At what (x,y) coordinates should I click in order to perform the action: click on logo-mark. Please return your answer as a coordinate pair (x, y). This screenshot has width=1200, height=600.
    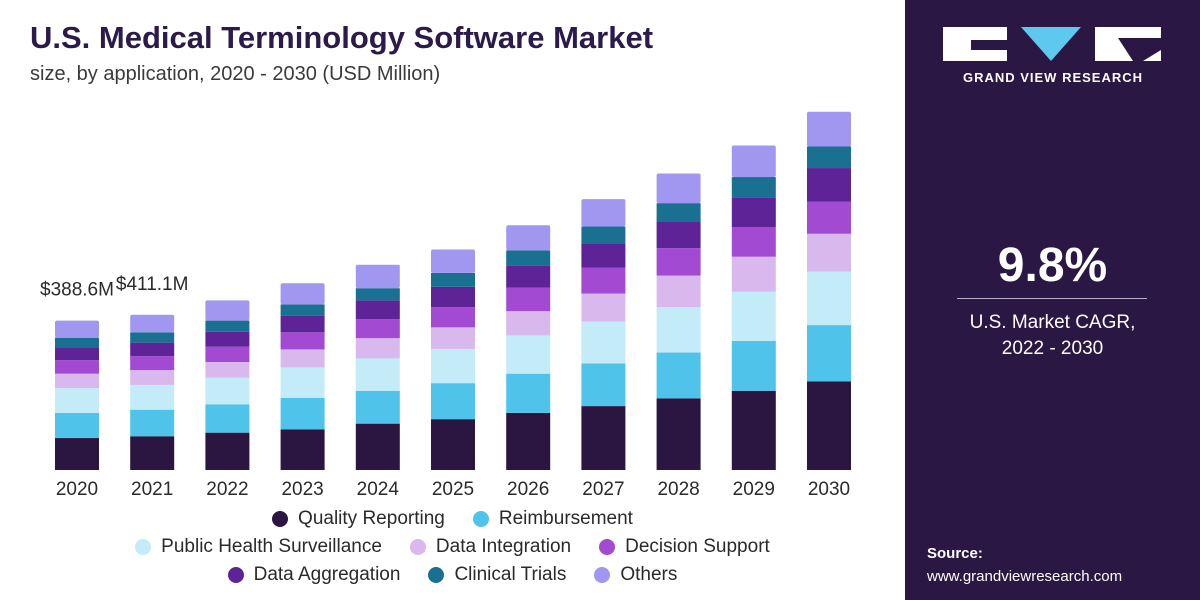
    Looking at the image, I should click on (1052, 44).